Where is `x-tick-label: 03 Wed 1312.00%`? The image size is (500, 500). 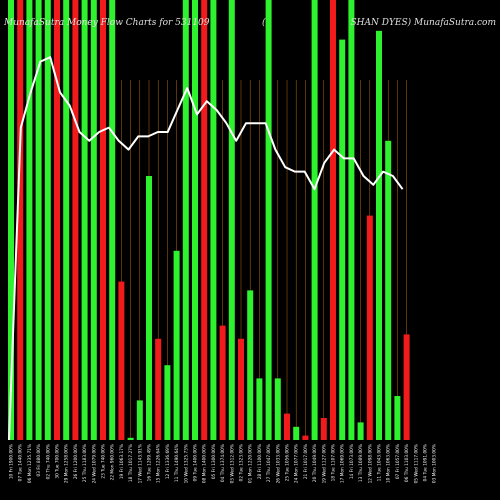 x-tick-label: 03 Wed 1312.00% is located at coordinates (232, 463).